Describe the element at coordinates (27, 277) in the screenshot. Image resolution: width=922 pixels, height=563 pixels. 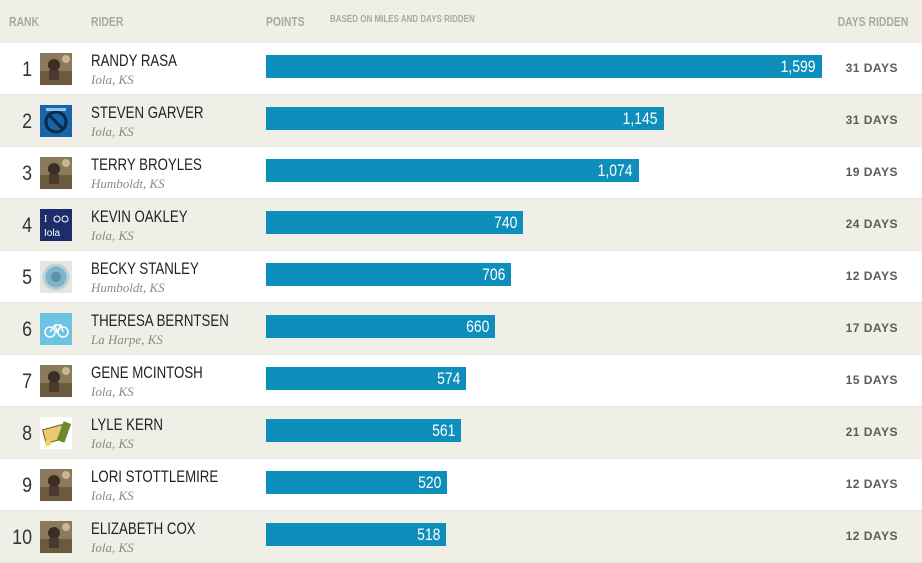
I see `rank-number: 5` at that location.